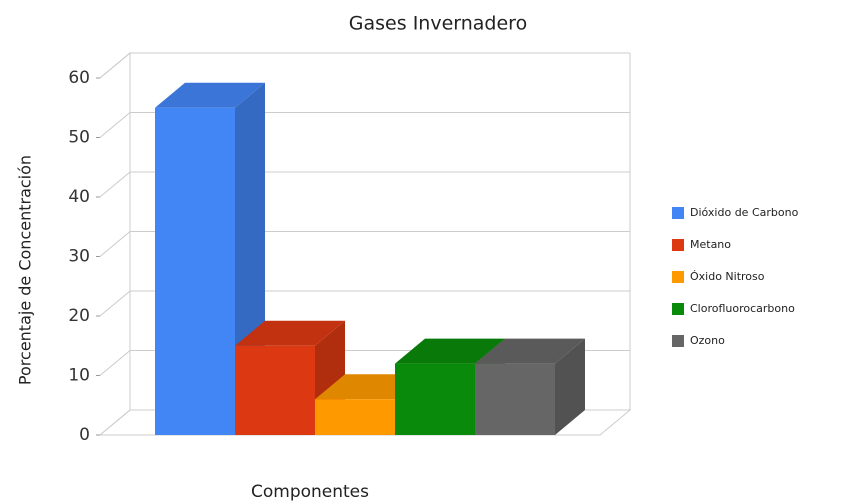  I want to click on legend-label: Clorofluorocarbono, so click(742, 308).